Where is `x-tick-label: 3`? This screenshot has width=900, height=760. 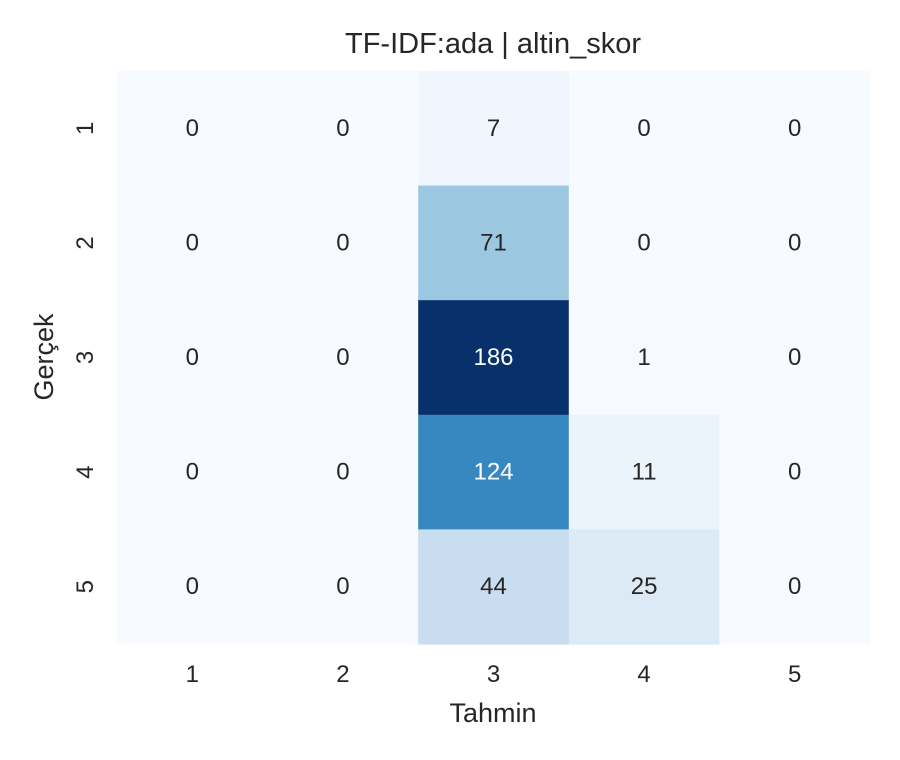 x-tick-label: 3 is located at coordinates (493, 674).